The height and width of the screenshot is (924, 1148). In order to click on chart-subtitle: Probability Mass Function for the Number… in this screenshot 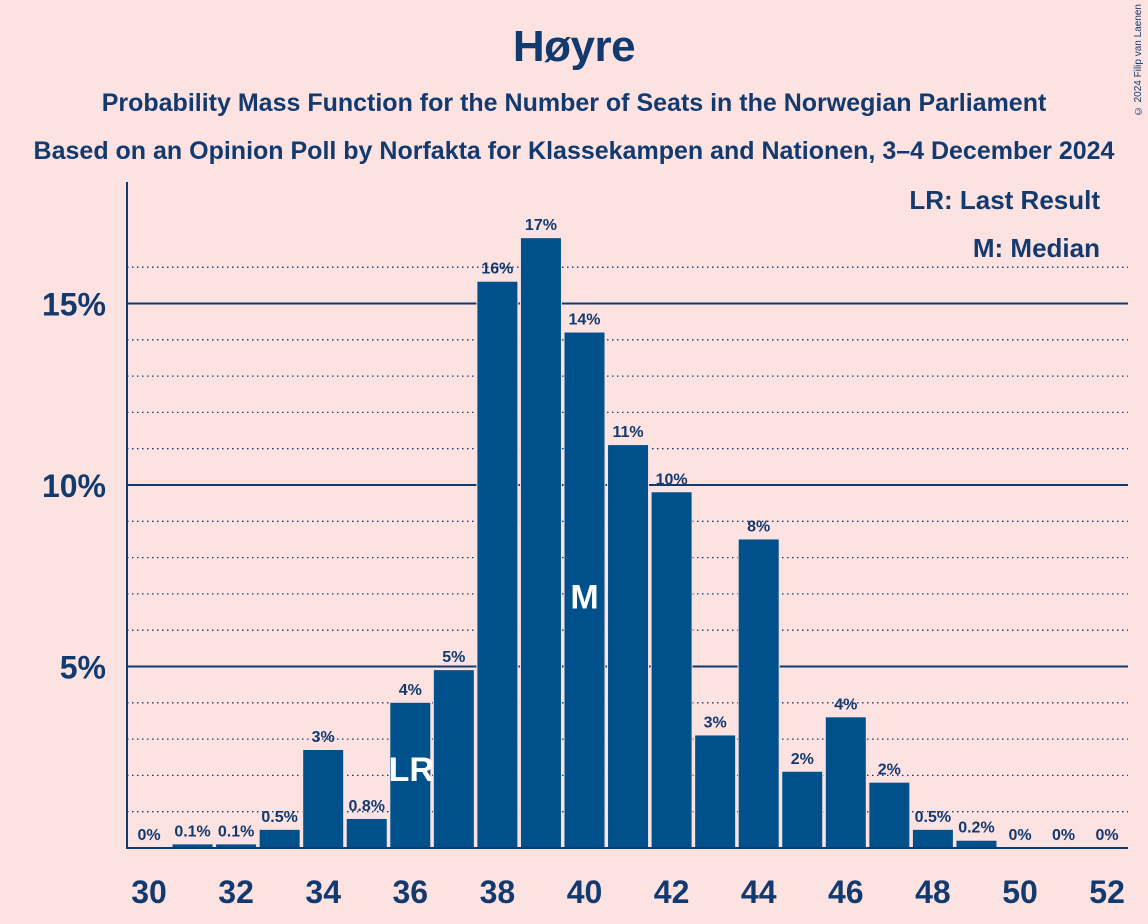, I will do `click(574, 103)`.